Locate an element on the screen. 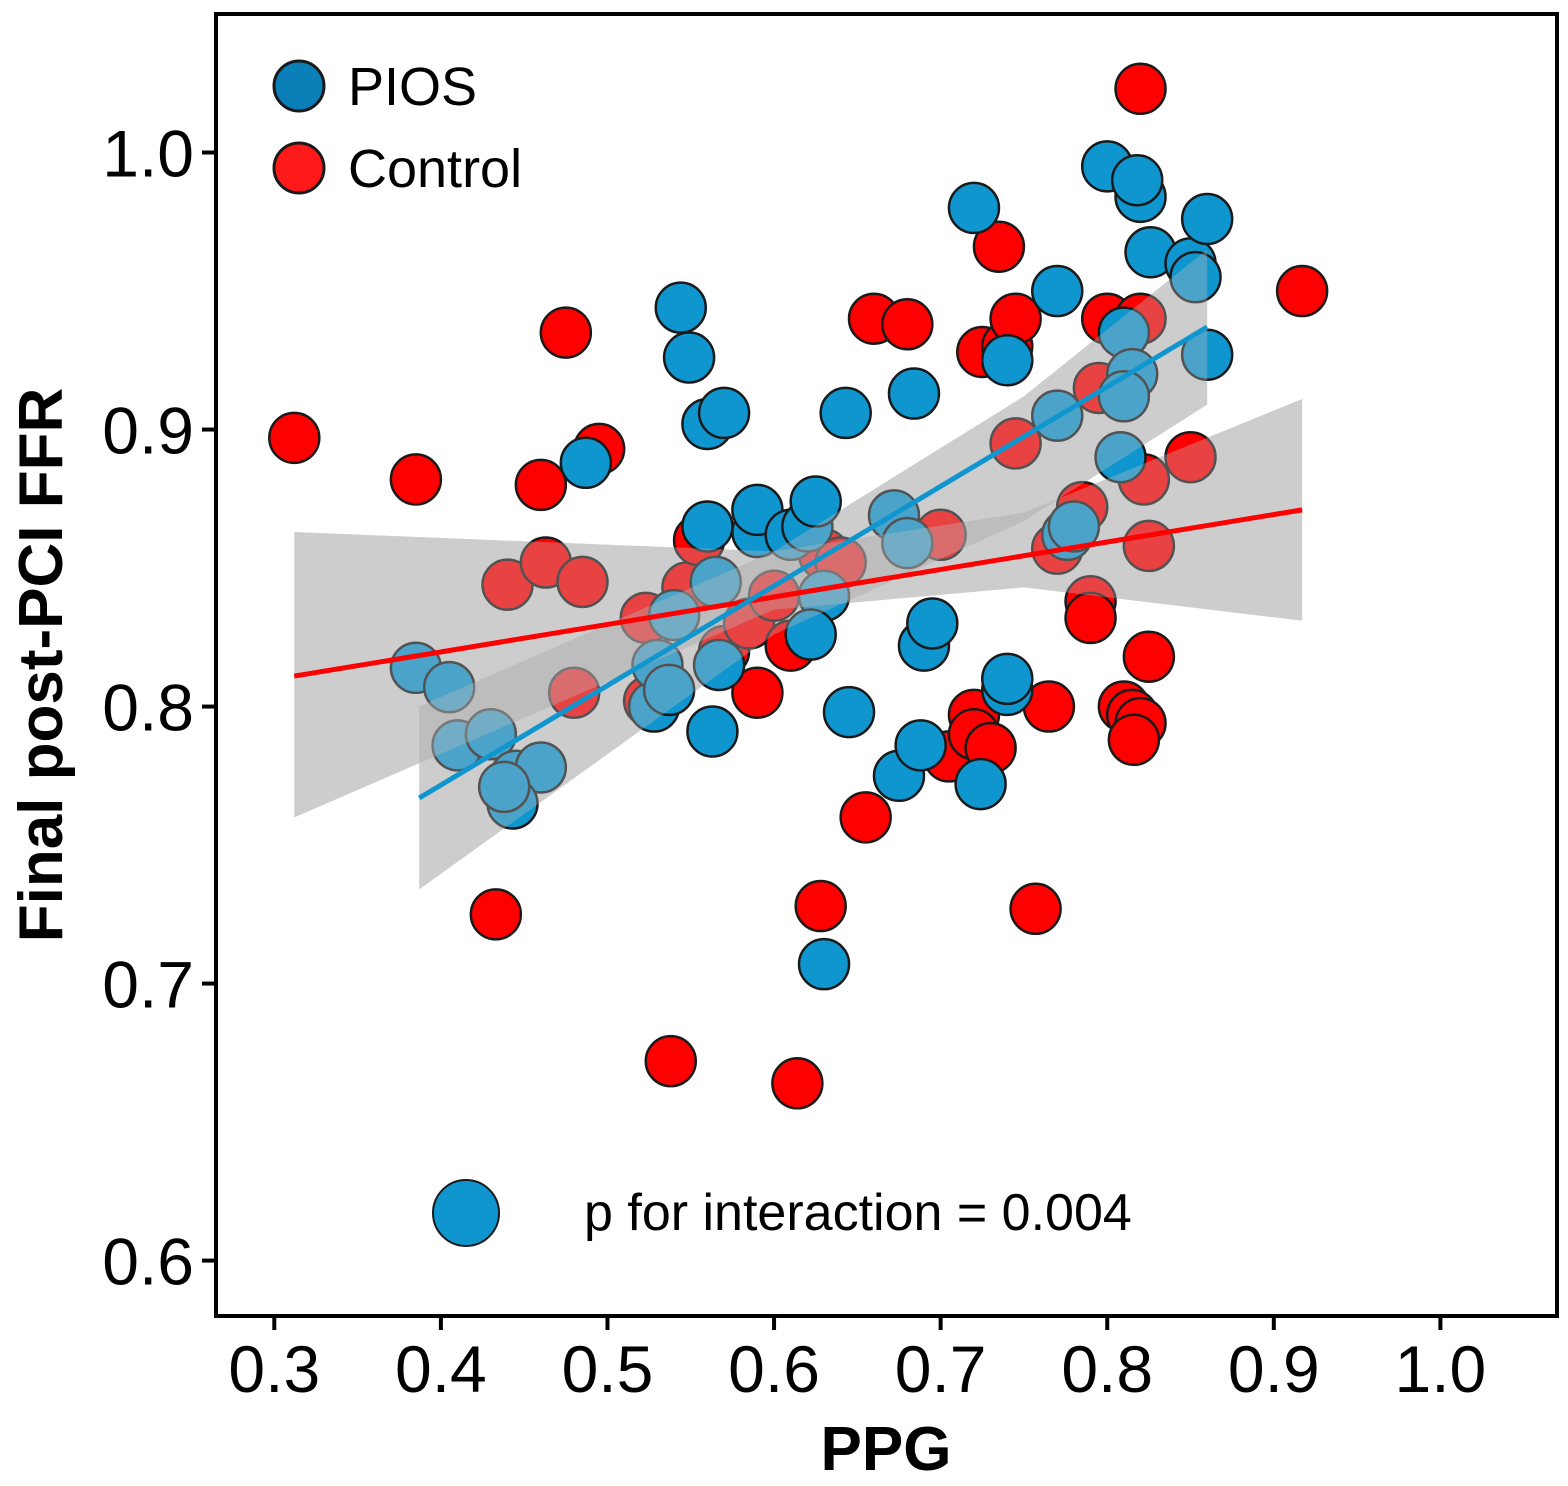 This screenshot has width=1568, height=1486. x-tick-label: 0.9 is located at coordinates (1274, 1369).